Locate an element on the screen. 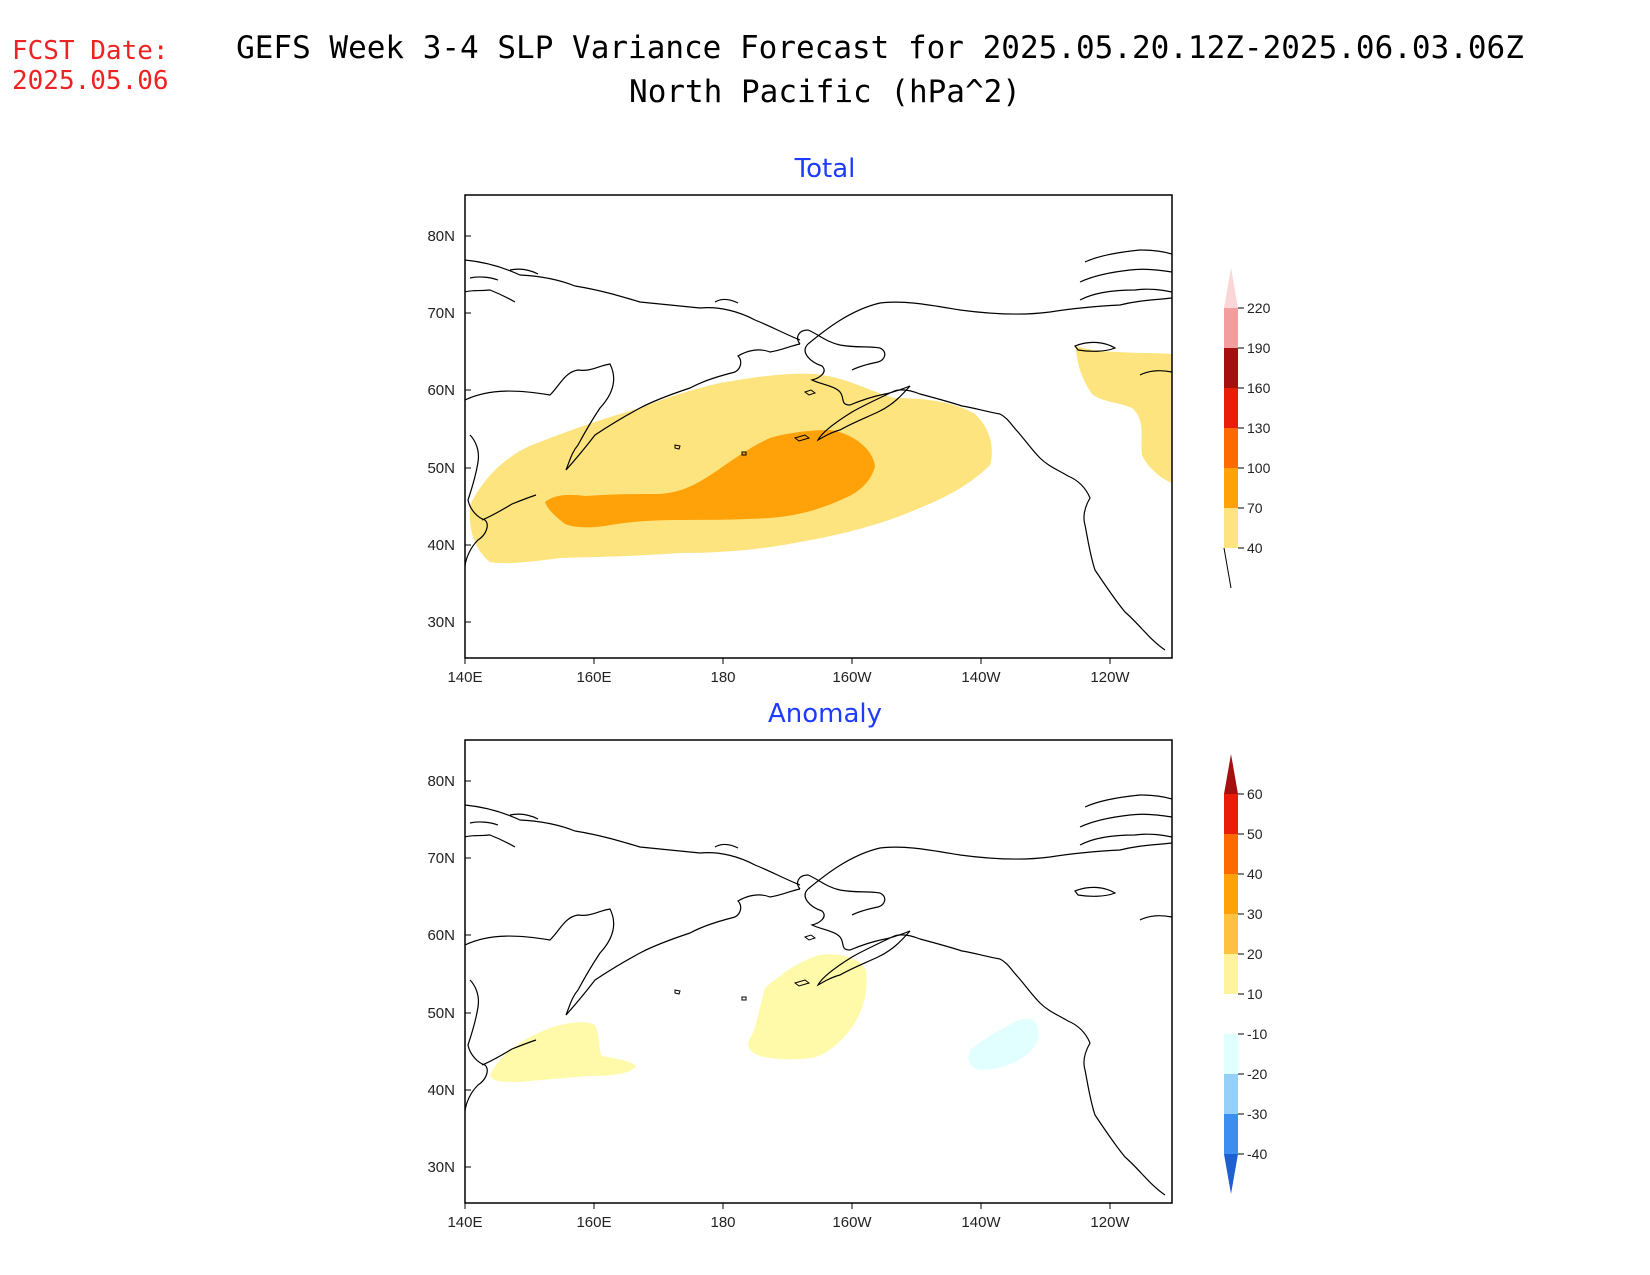 This screenshot has height=1275, width=1650. anomaly-contour-10-central is located at coordinates (807, 1007).